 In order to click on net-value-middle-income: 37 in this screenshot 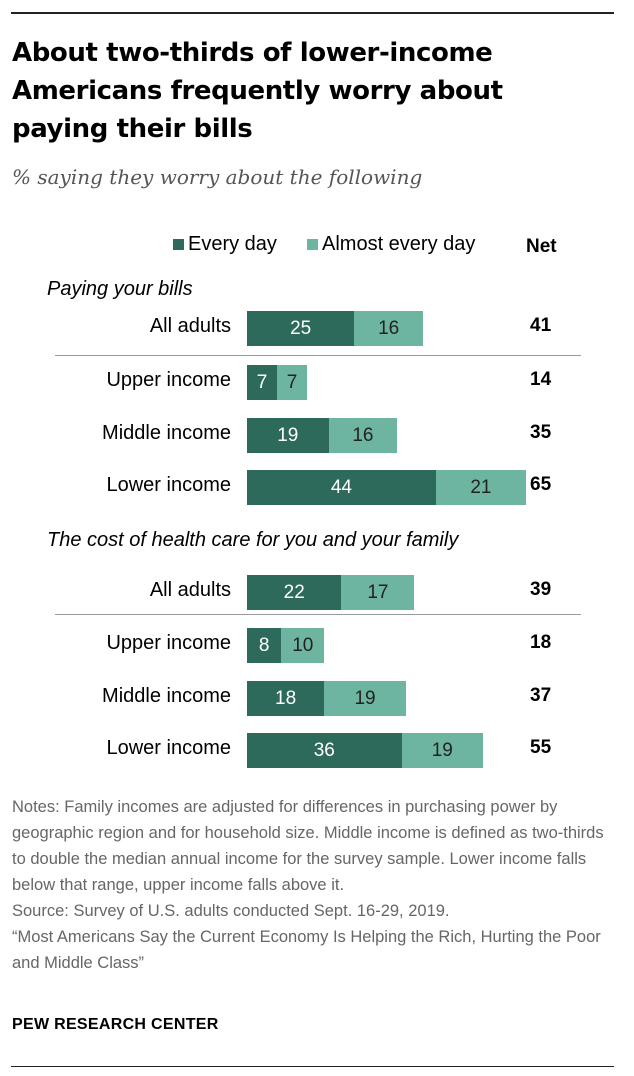, I will do `click(541, 695)`.